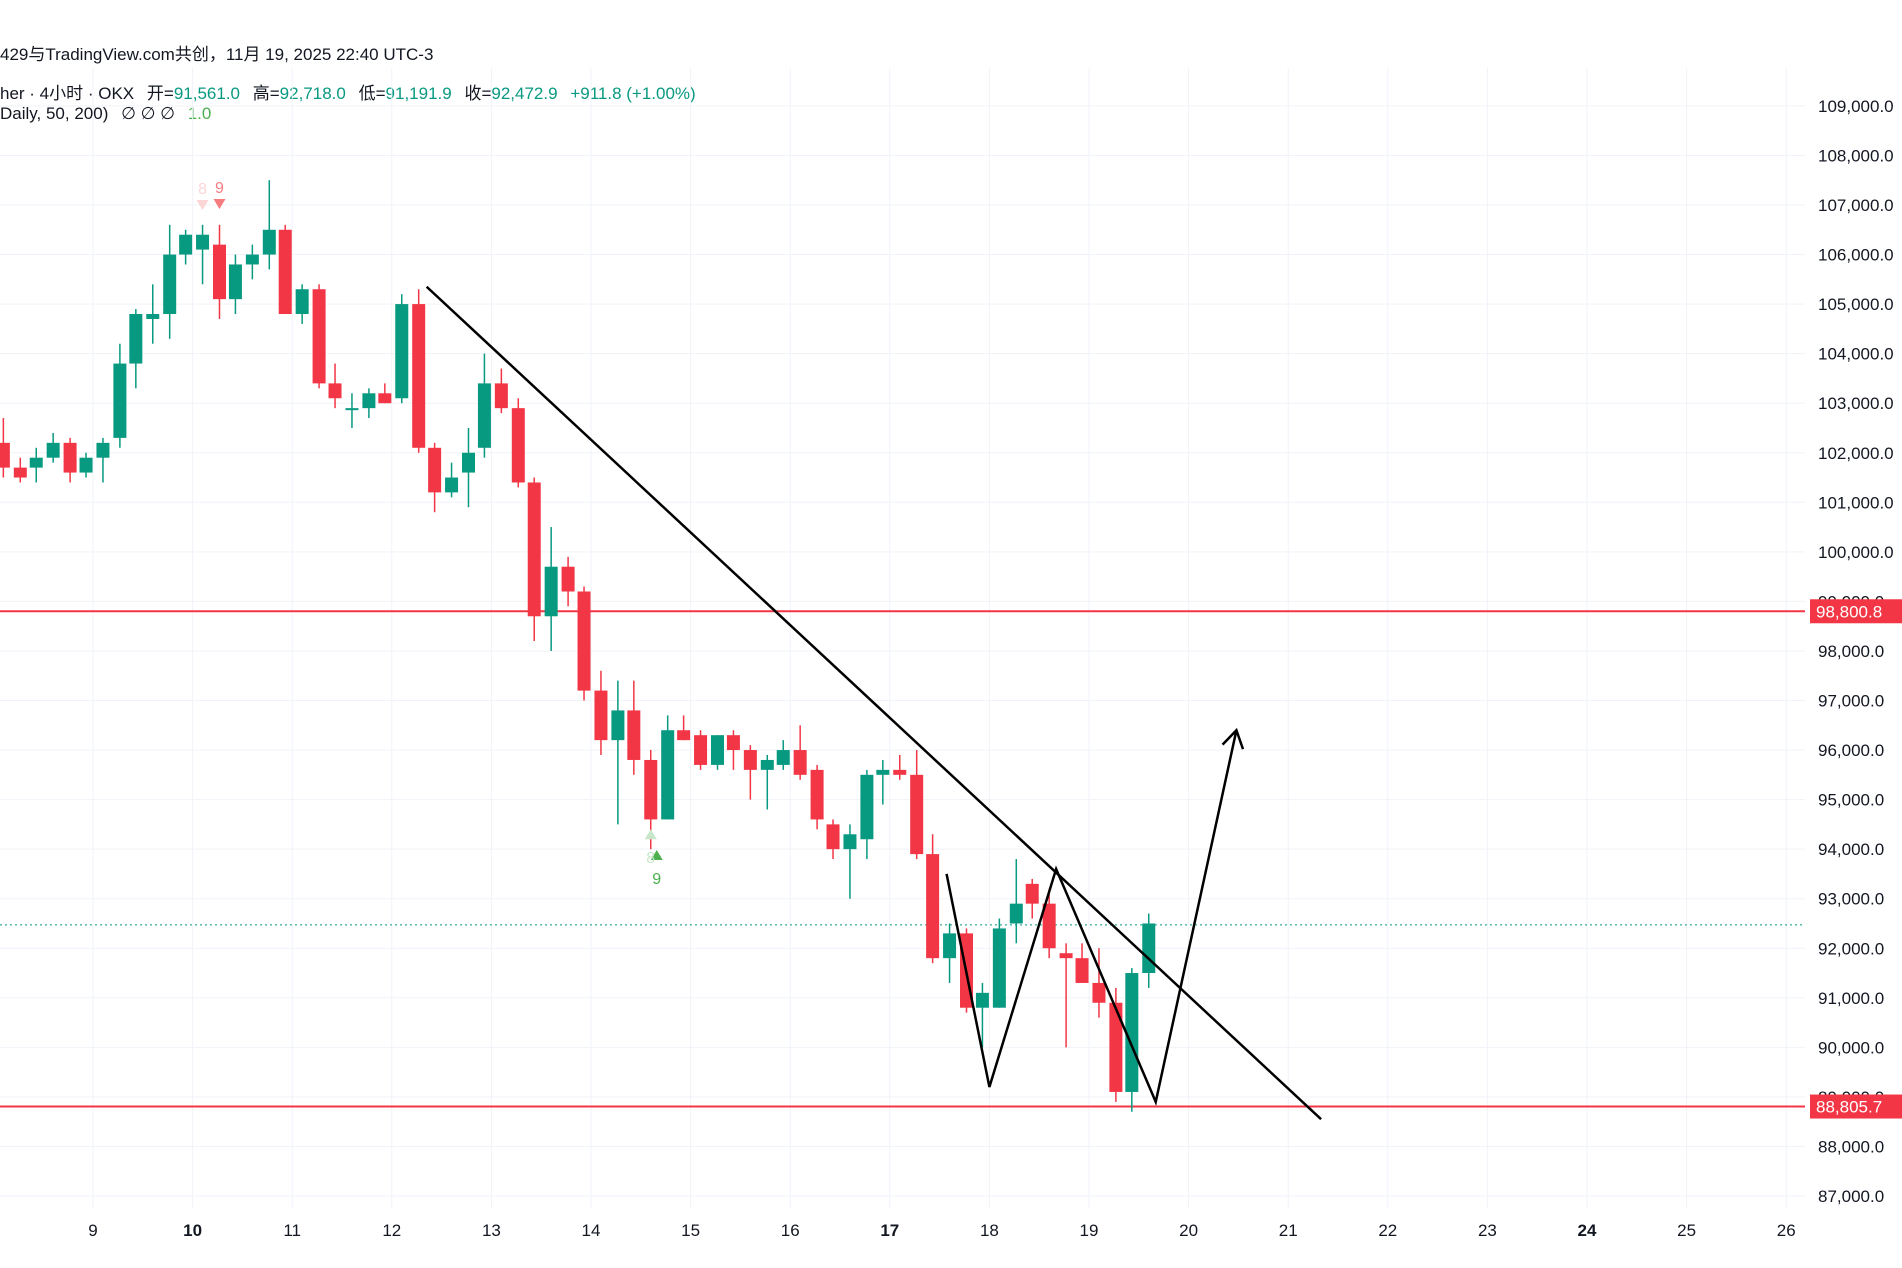 Image resolution: width=1902 pixels, height=1268 pixels. Describe the element at coordinates (1856, 205) in the screenshot. I see `y-axis-tick-label: 107,000.0` at that location.